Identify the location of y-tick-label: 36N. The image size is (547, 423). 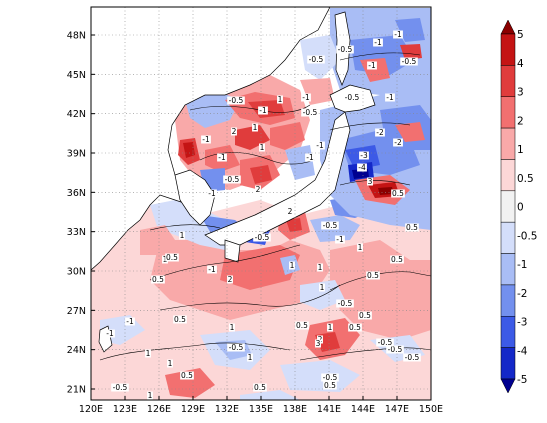
(76, 193).